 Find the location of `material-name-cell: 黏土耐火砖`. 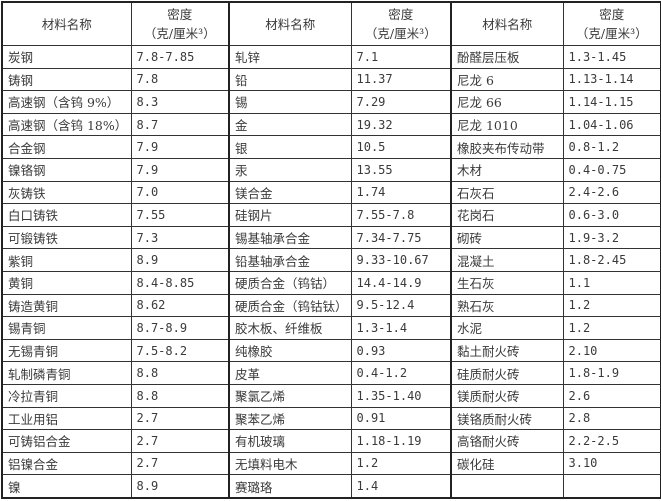

material-name-cell: 黏土耐火砖 is located at coordinates (507, 350).